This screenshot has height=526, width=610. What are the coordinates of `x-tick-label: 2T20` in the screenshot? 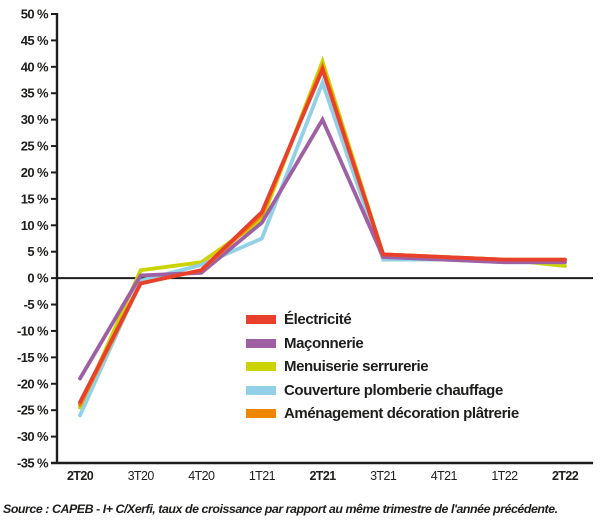 It's located at (80, 476).